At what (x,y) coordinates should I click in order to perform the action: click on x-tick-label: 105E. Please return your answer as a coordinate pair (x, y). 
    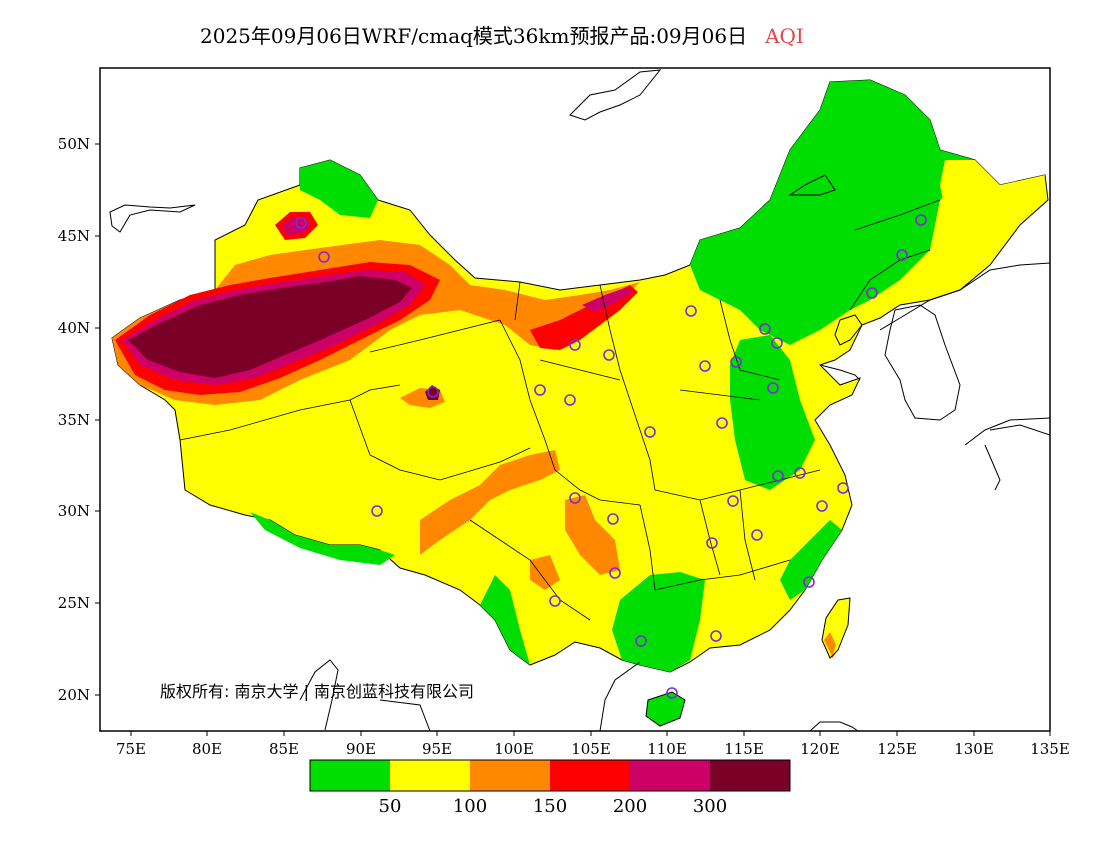
    Looking at the image, I should click on (591, 749).